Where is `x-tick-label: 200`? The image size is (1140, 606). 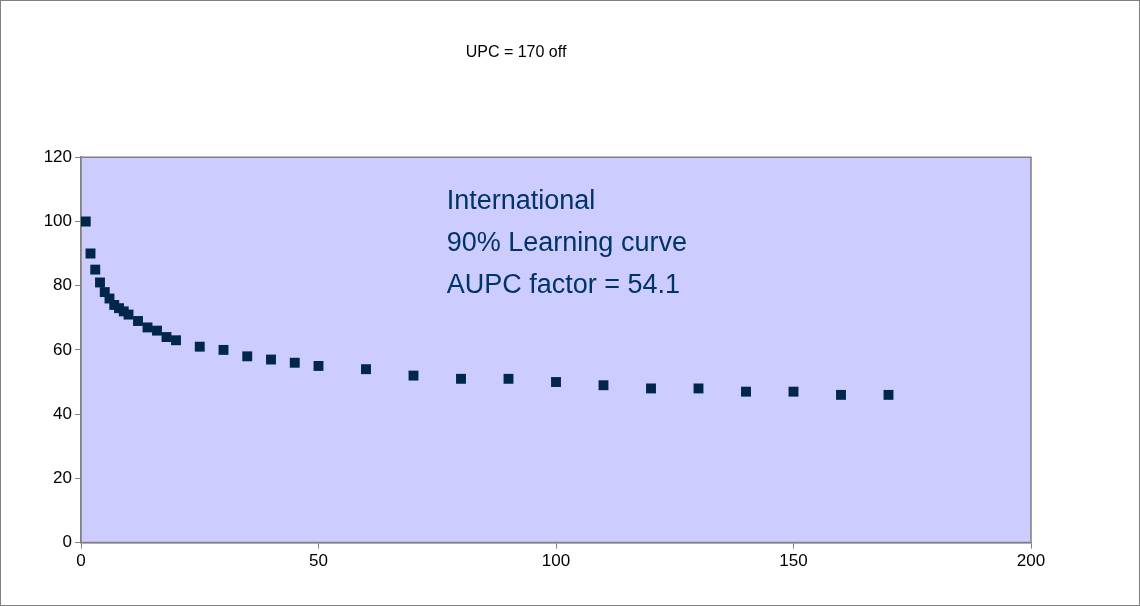
x-tick-label: 200 is located at coordinates (1031, 561).